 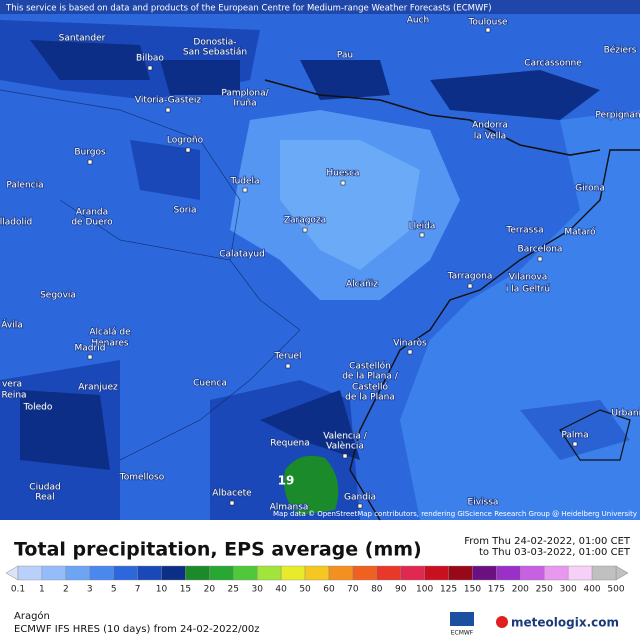 I want to click on city-label: Zaragoza, so click(x=305, y=221).